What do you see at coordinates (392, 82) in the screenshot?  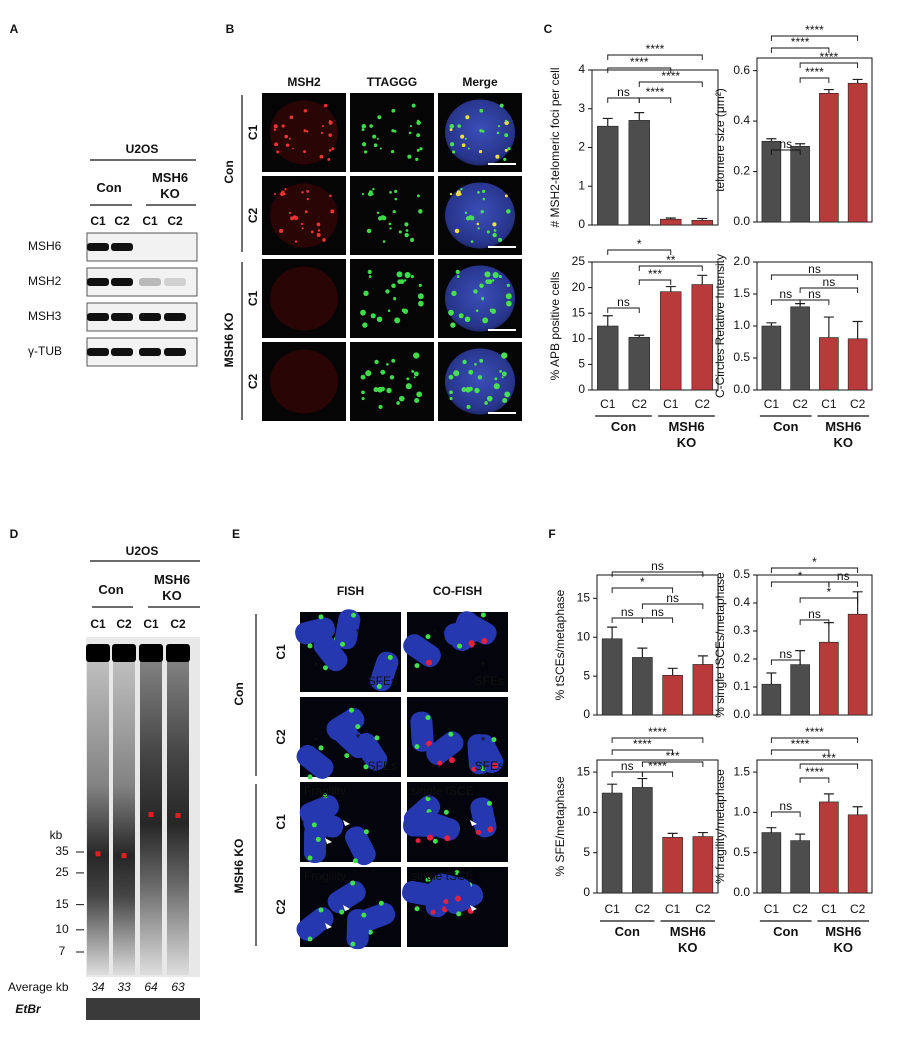 I see `channel-label: TTAGGG` at bounding box center [392, 82].